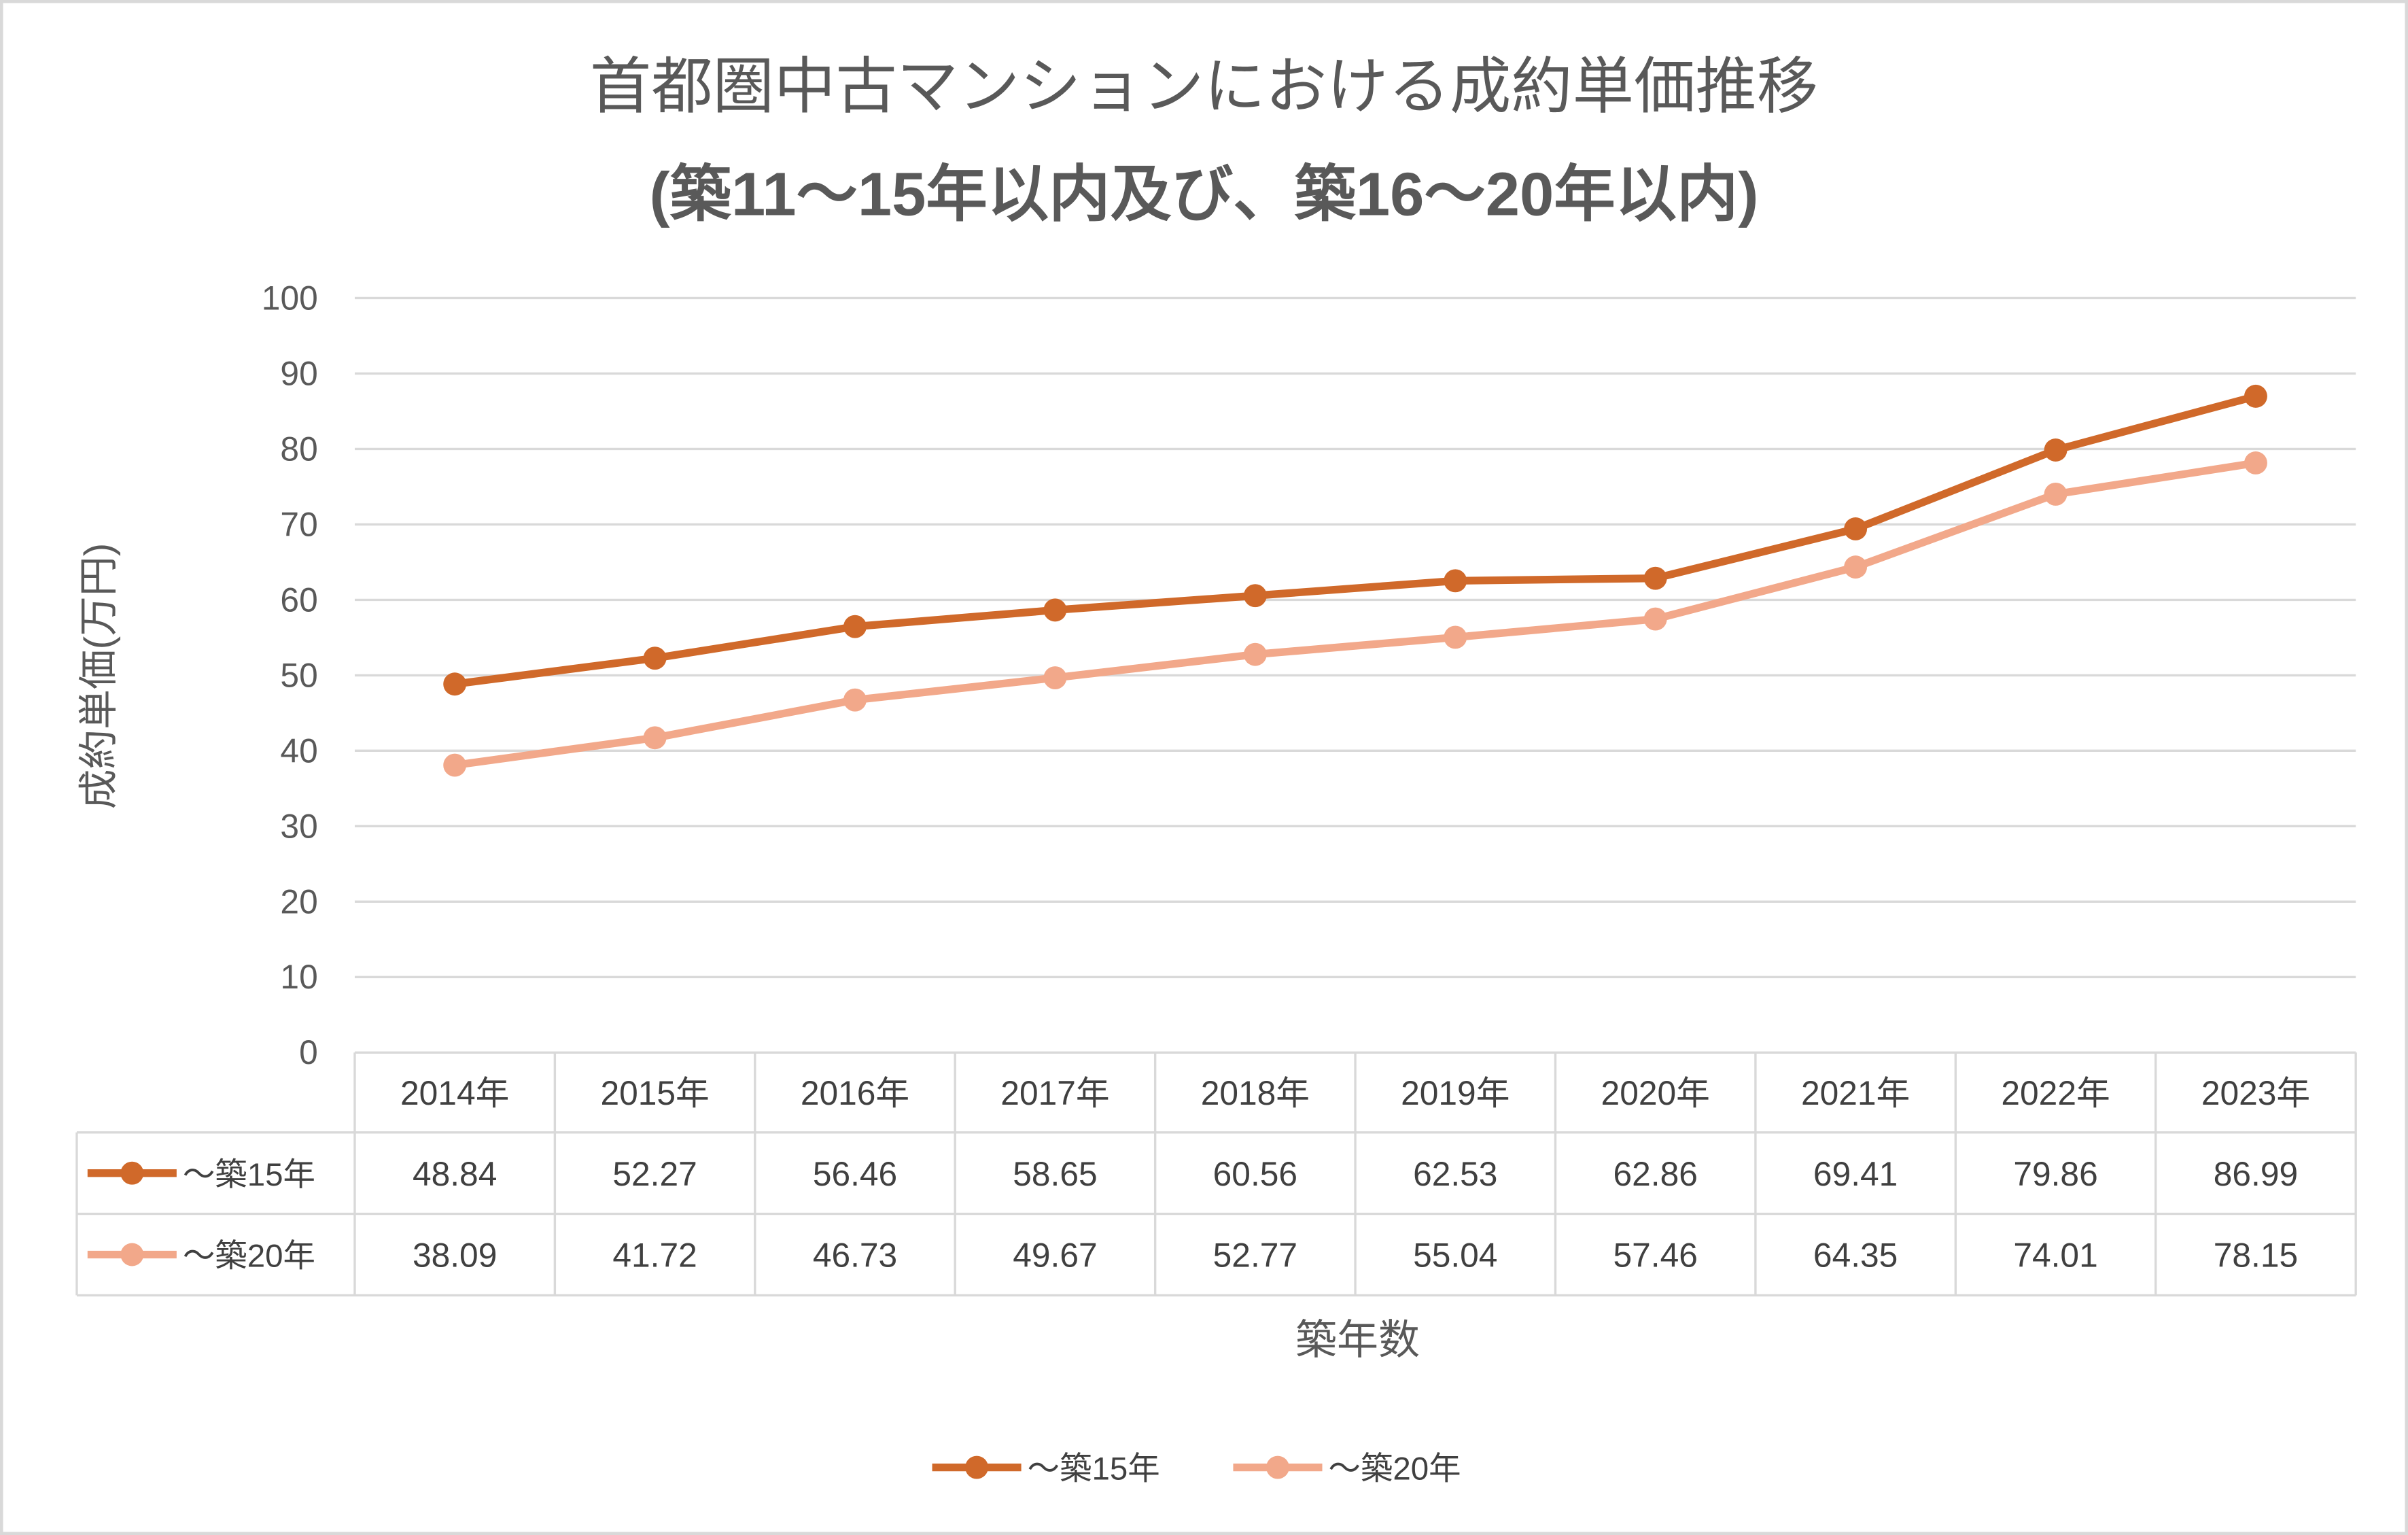 The width and height of the screenshot is (2408, 1535). What do you see at coordinates (1355, 540) in the screenshot?
I see `series-line` at bounding box center [1355, 540].